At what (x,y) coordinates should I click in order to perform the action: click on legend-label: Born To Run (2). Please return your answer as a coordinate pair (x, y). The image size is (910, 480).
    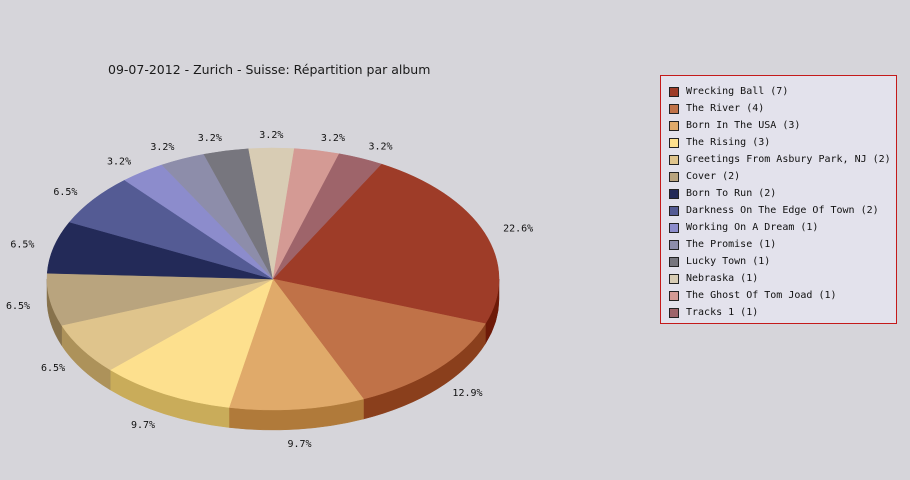
    Looking at the image, I should click on (731, 193).